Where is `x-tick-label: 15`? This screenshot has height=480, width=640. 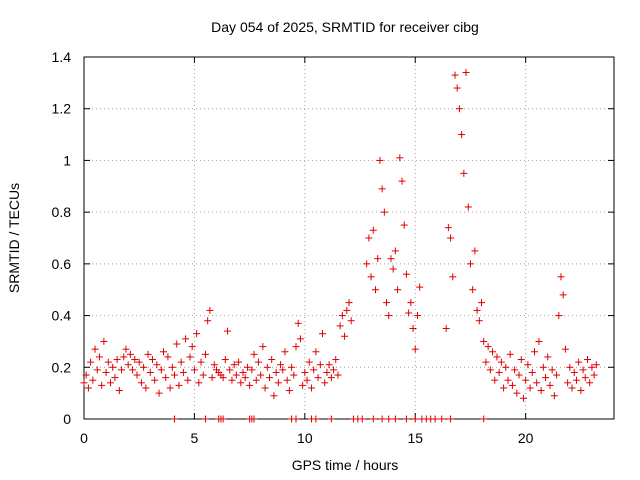
x-tick-label: 15 is located at coordinates (415, 438).